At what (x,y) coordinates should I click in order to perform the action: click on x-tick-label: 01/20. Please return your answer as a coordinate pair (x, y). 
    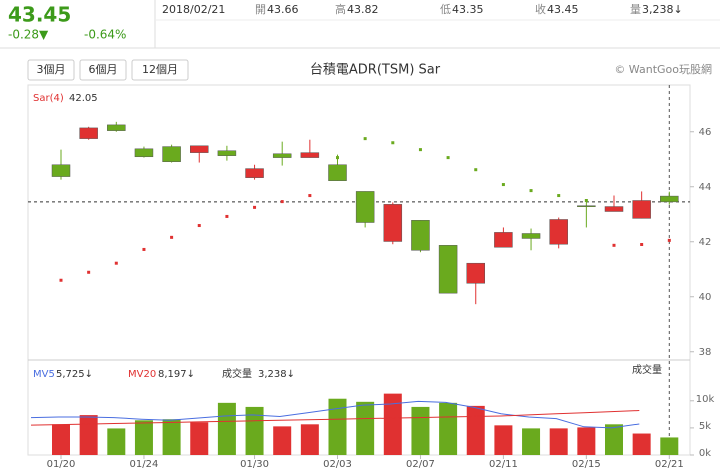
    Looking at the image, I should click on (61, 464).